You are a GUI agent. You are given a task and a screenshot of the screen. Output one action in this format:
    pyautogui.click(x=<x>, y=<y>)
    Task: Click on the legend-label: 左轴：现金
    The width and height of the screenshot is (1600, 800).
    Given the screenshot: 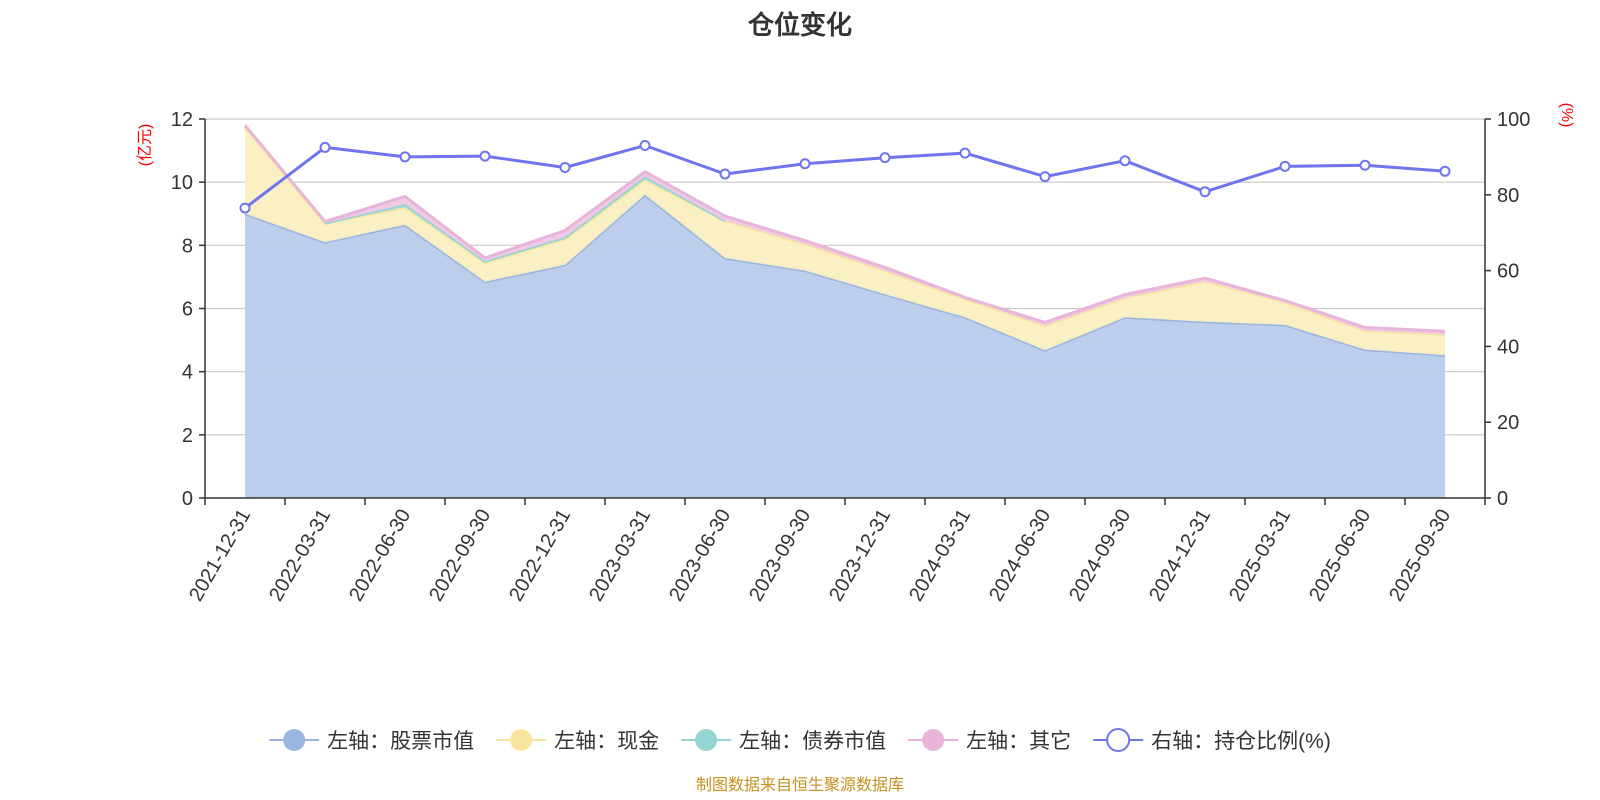 What is the action you would take?
    pyautogui.click(x=606, y=741)
    